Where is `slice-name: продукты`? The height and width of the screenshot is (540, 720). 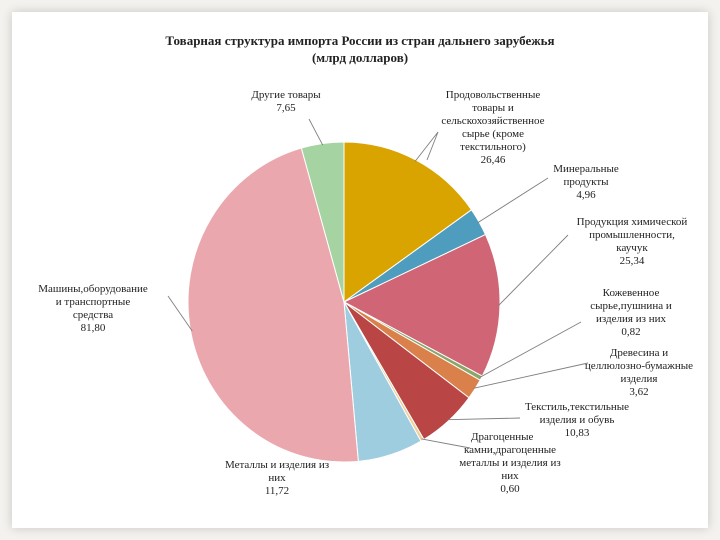 slice-name: продукты is located at coordinates (586, 182).